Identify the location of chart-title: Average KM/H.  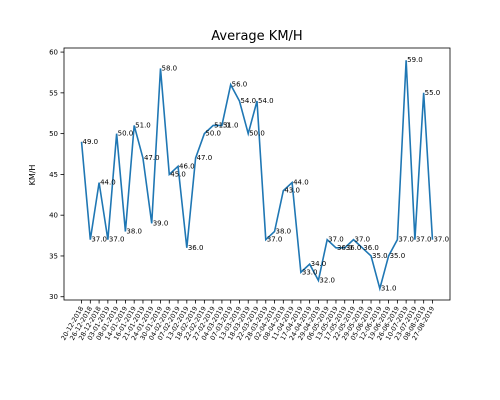
(256, 36).